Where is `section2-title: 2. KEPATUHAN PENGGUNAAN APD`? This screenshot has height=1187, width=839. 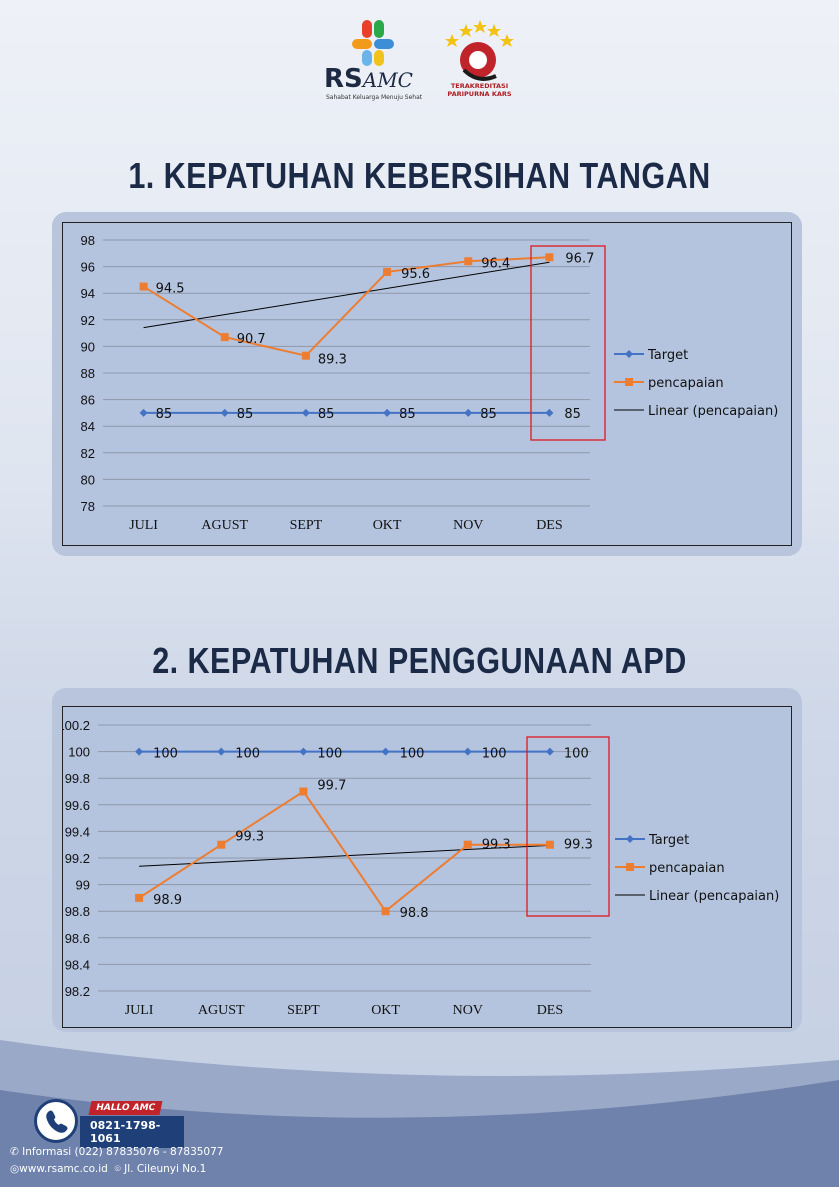 section2-title: 2. KEPATUHAN PENGGUNAAN APD is located at coordinates (419, 660).